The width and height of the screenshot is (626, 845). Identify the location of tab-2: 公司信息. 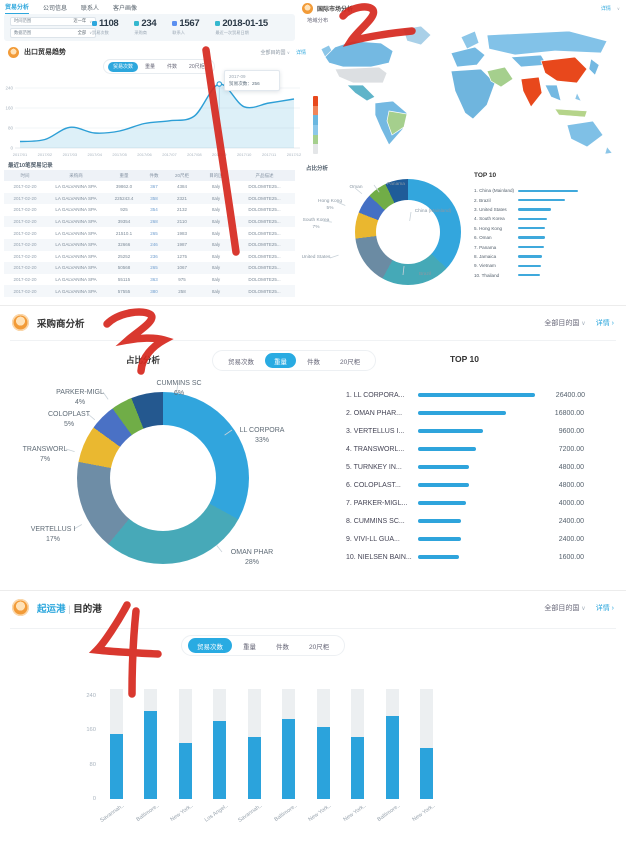
(55, 9).